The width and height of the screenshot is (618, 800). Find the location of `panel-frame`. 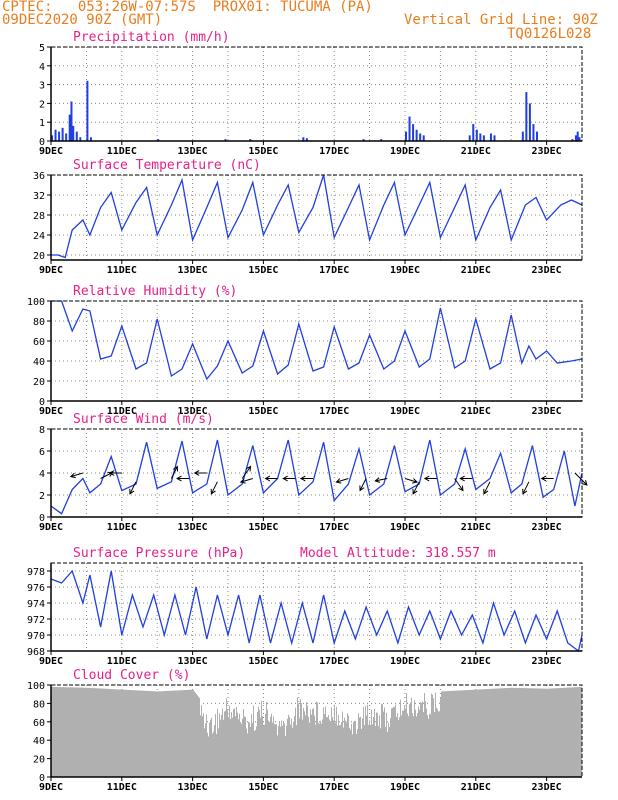

panel-frame is located at coordinates (316, 94).